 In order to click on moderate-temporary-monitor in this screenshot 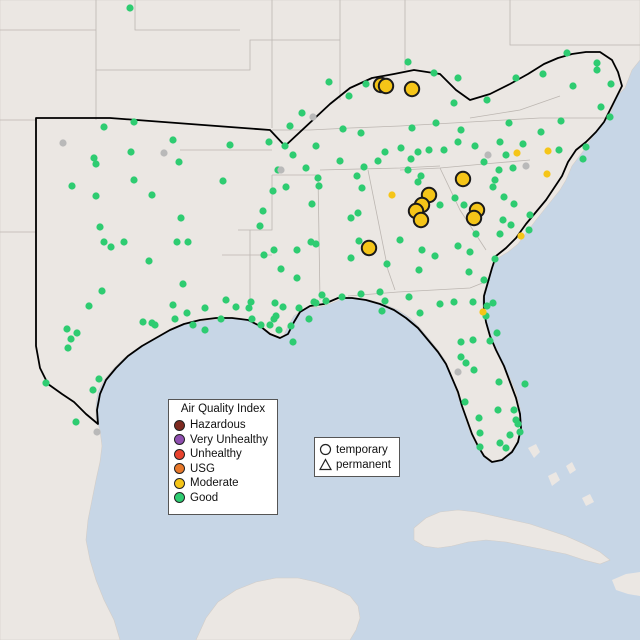, I will do `click(369, 248)`.